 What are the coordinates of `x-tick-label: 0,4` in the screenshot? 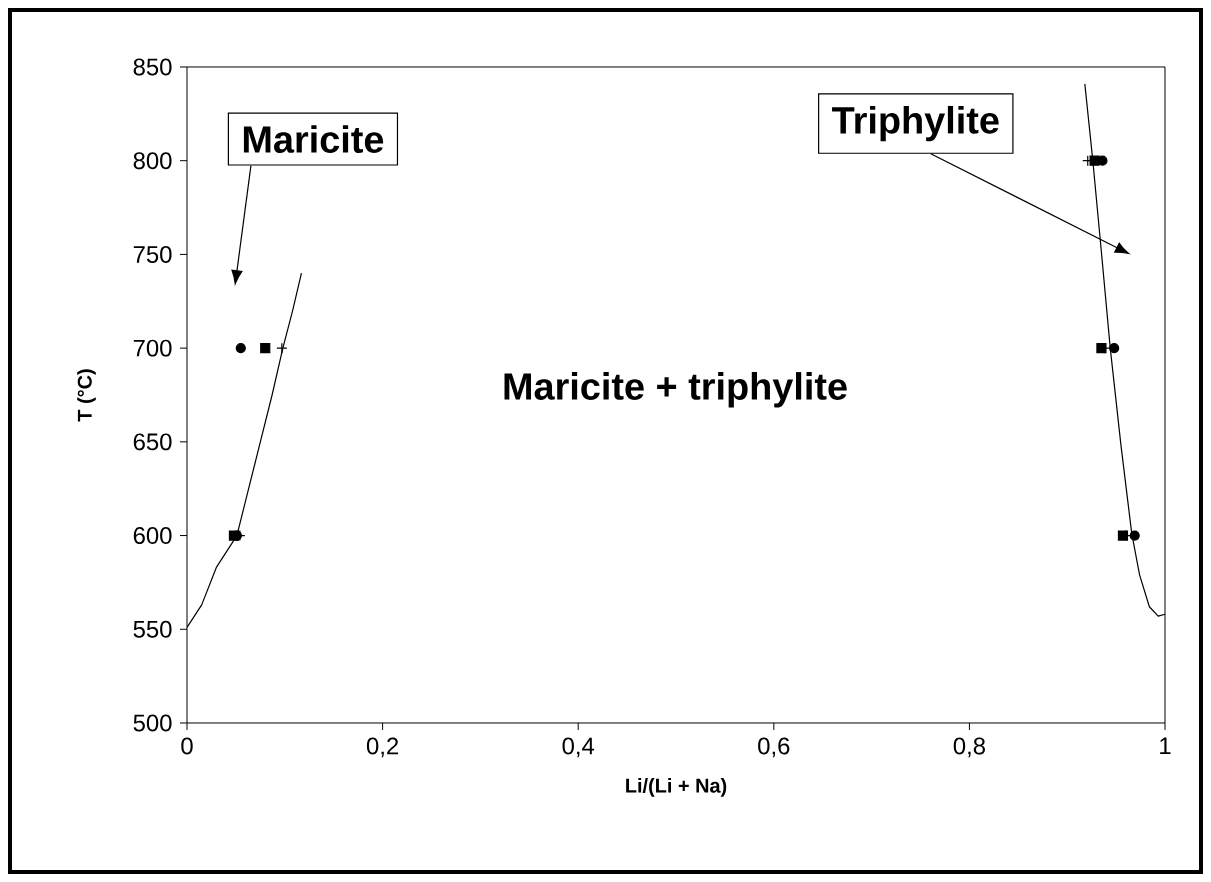 It's located at (578, 747).